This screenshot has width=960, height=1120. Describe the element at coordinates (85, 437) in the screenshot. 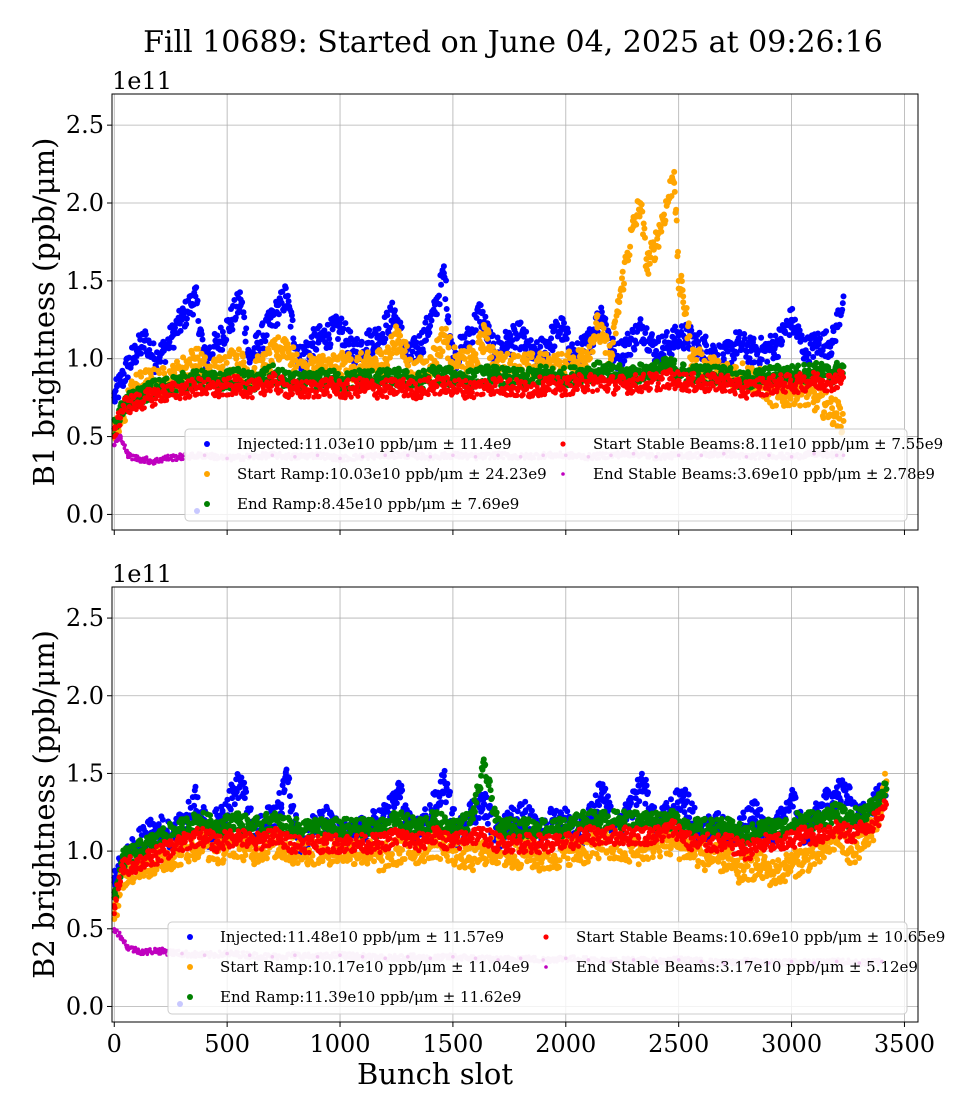

I see `y-tick-label: 0.5` at that location.